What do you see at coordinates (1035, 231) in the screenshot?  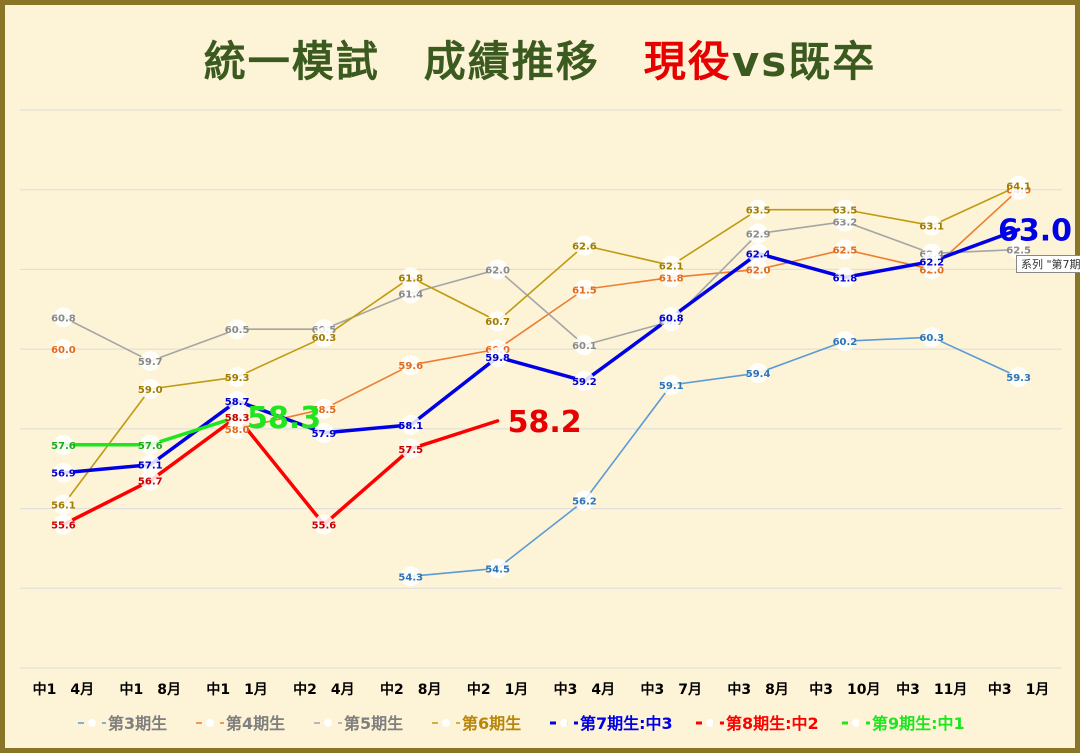 I see `highlight-data-label: 63.0` at bounding box center [1035, 231].